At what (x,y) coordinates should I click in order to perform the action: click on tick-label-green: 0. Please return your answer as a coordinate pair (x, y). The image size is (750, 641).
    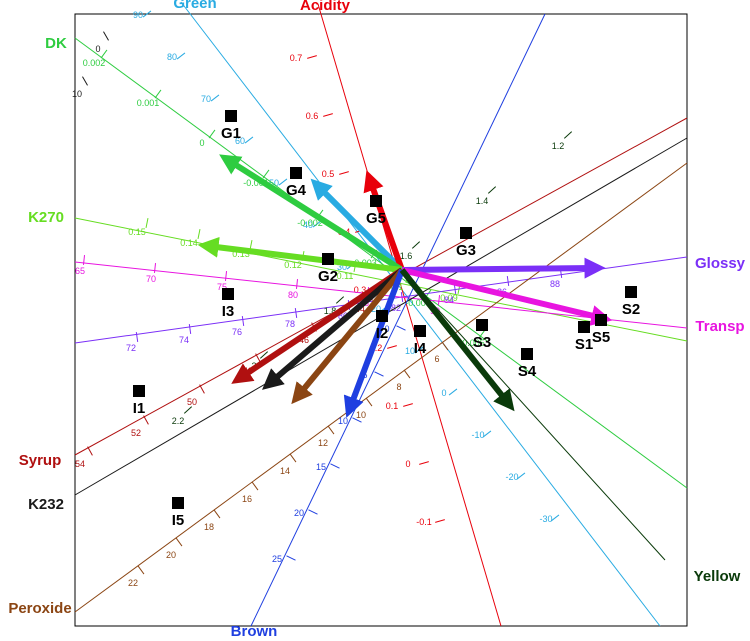
    Looking at the image, I should click on (443, 393).